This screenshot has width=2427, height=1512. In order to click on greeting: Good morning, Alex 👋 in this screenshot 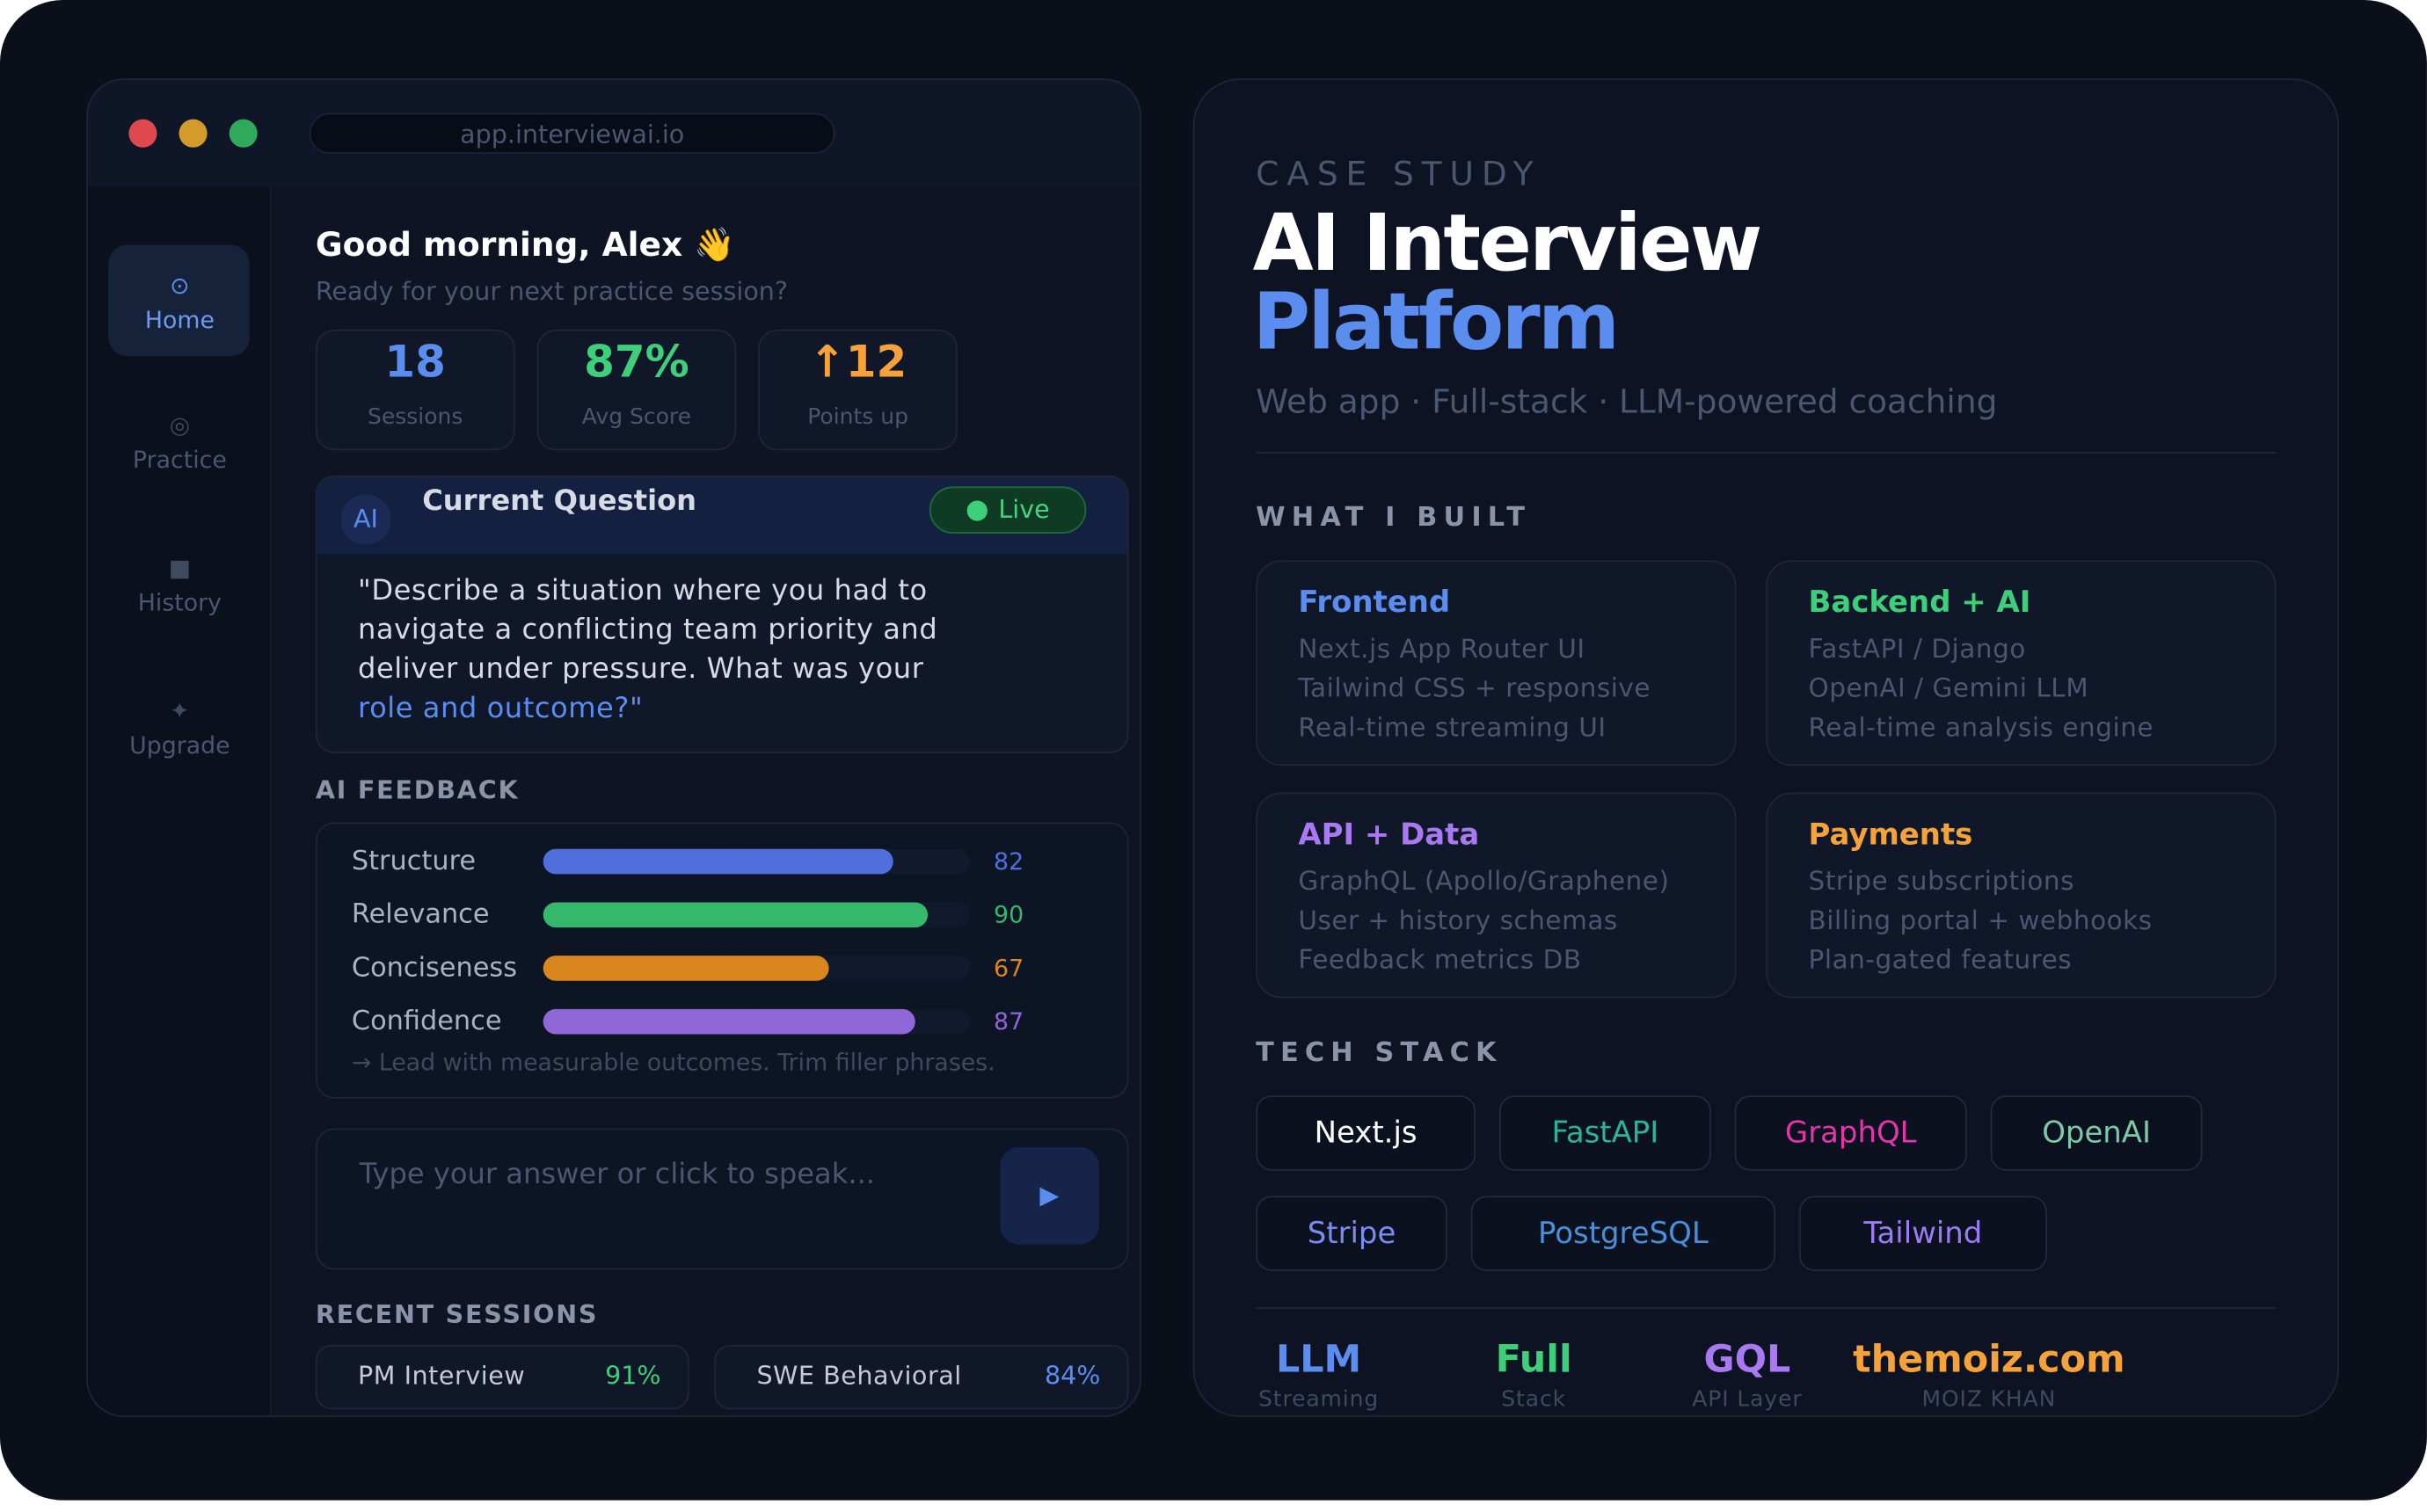, I will do `click(525, 245)`.